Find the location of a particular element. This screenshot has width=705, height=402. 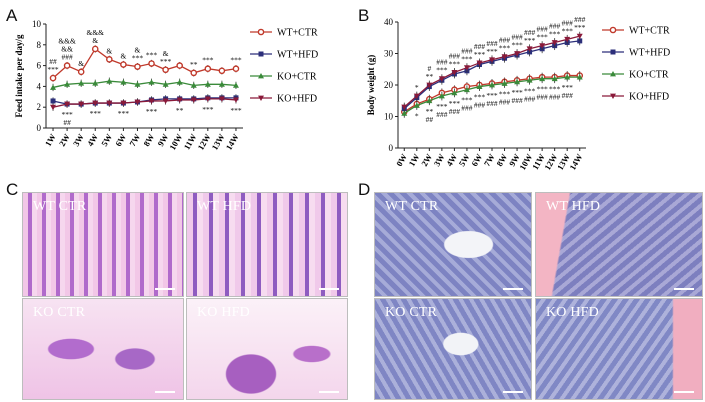

x-tick-label: 6W is located at coordinates (120, 140).